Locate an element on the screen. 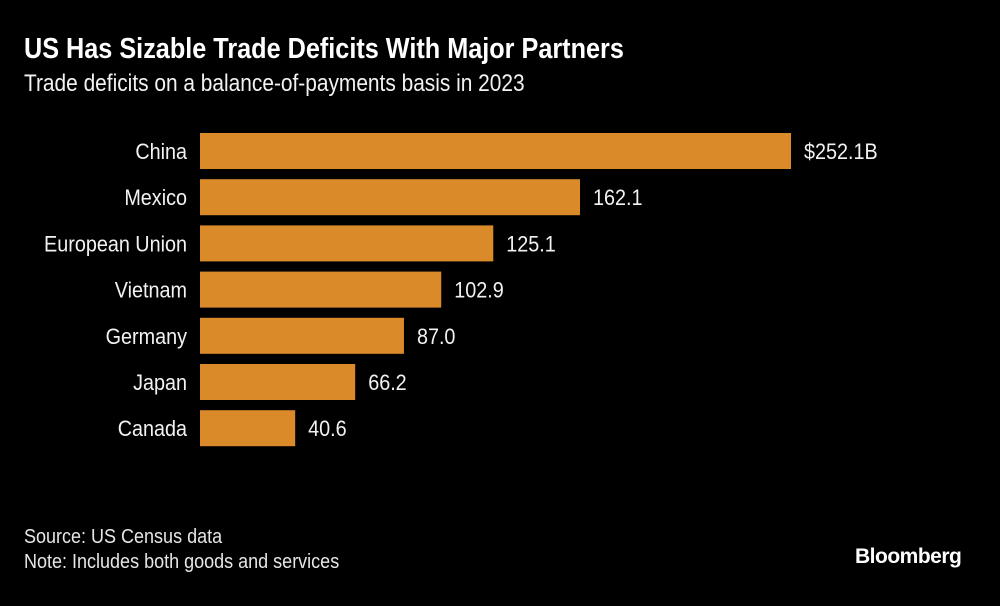 The image size is (1000, 606). bar-japan is located at coordinates (278, 382).